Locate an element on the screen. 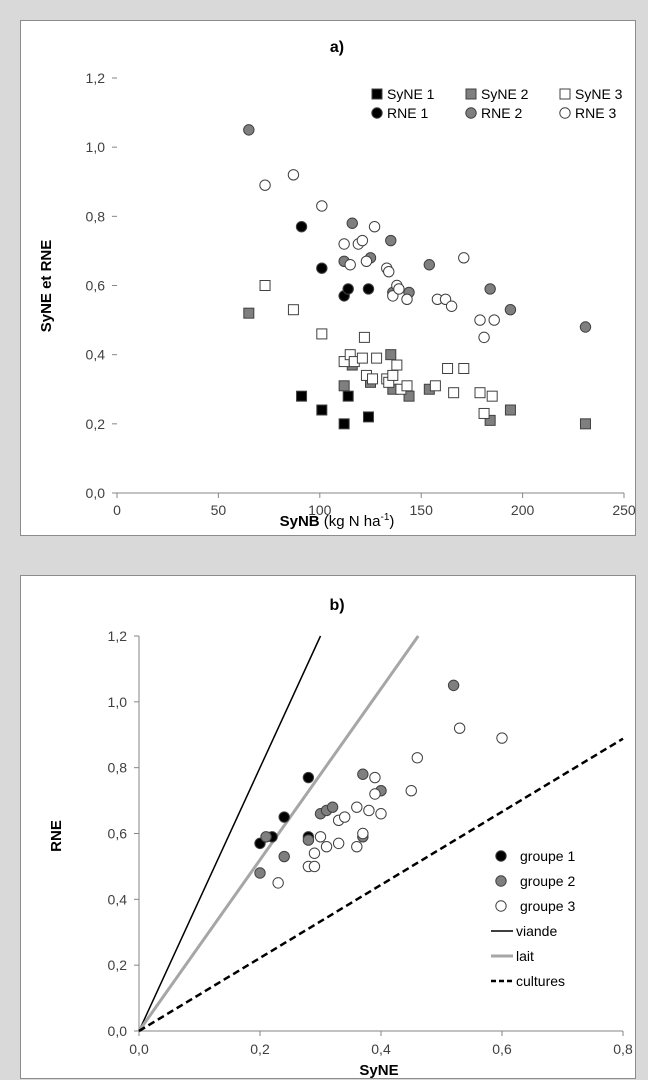 The width and height of the screenshot is (648, 1080). y-tick-label: 0,6 is located at coordinates (96, 286).